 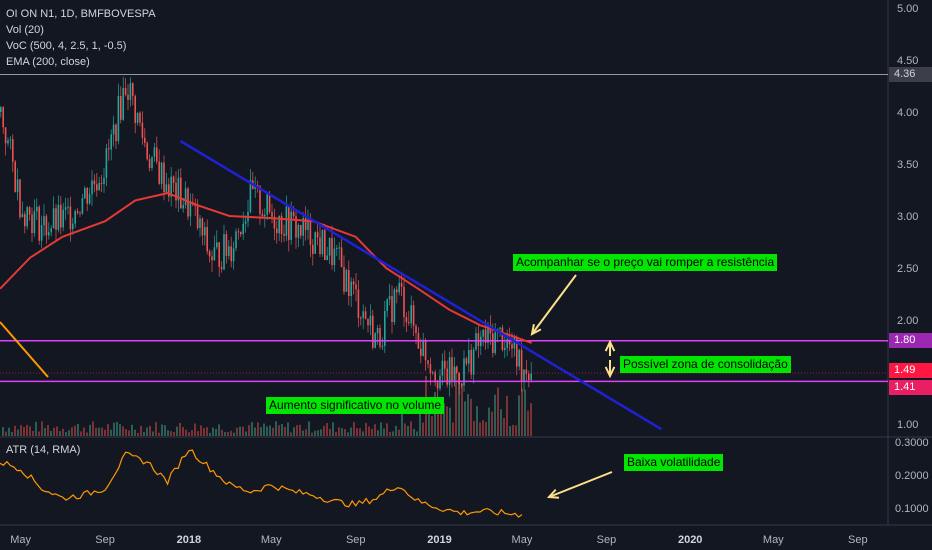 I want to click on price-tag-support: 1.41, so click(x=910, y=387).